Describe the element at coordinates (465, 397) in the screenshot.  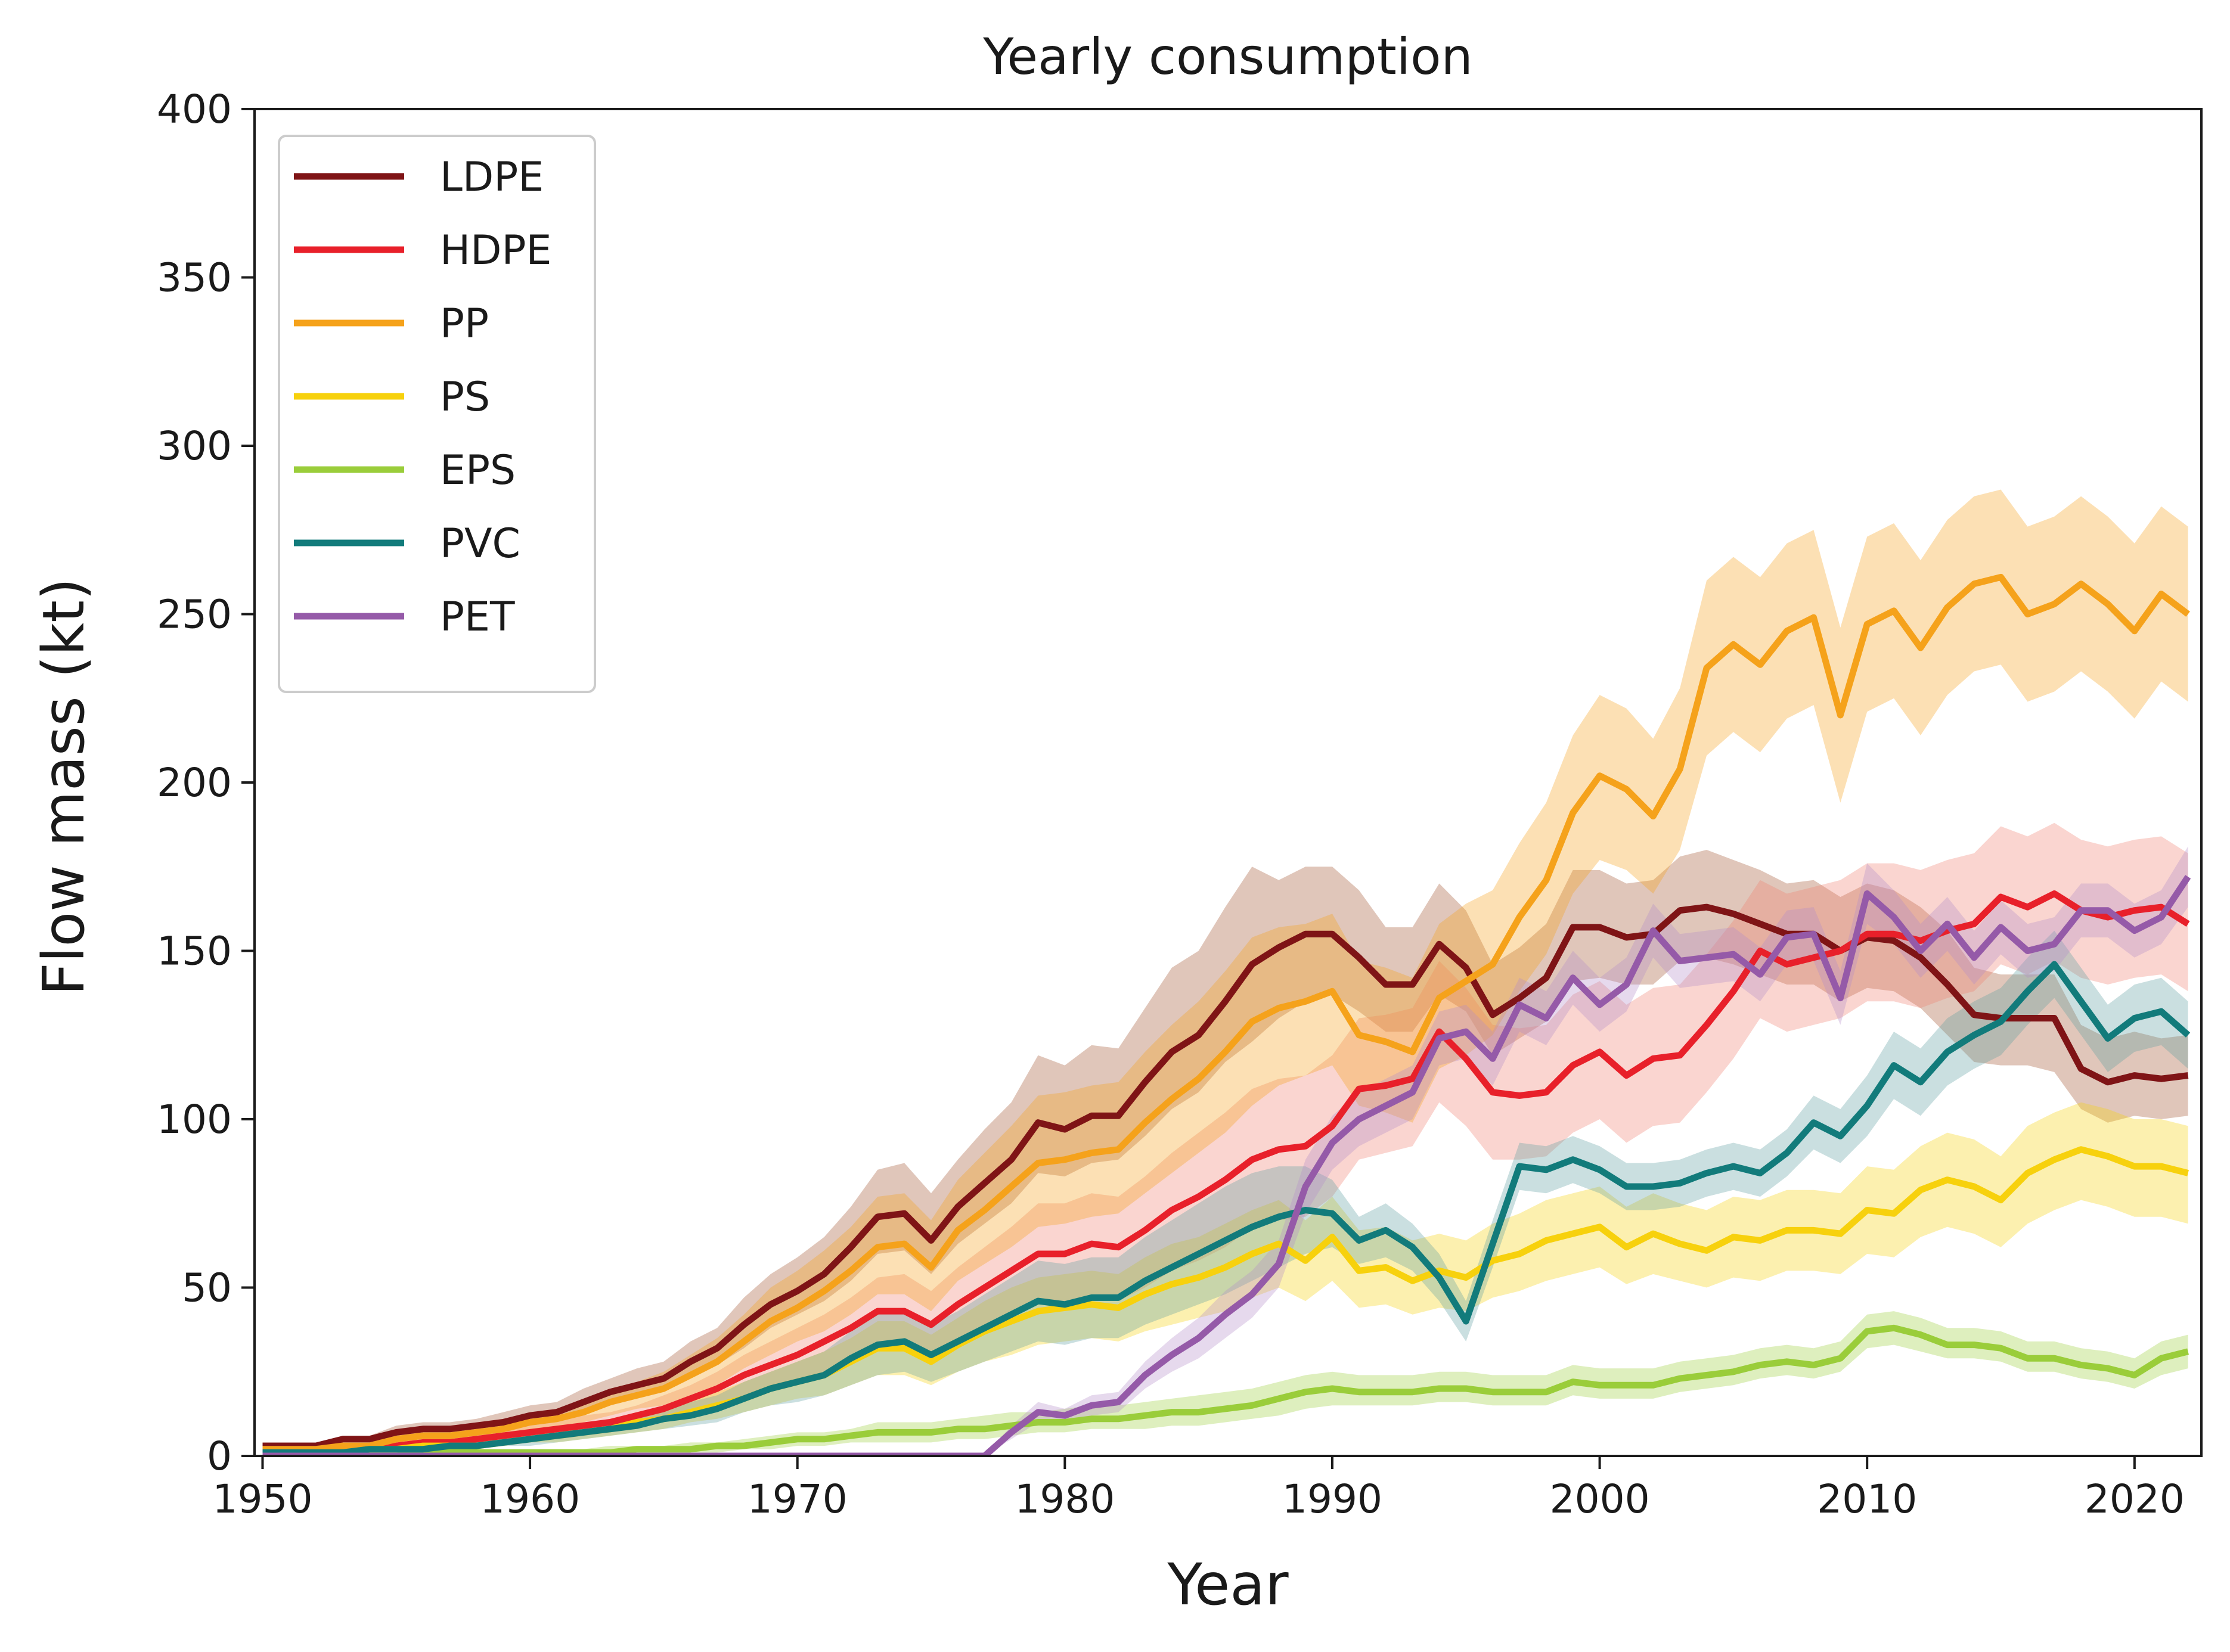
I see `legend-label-ps: PS` at that location.